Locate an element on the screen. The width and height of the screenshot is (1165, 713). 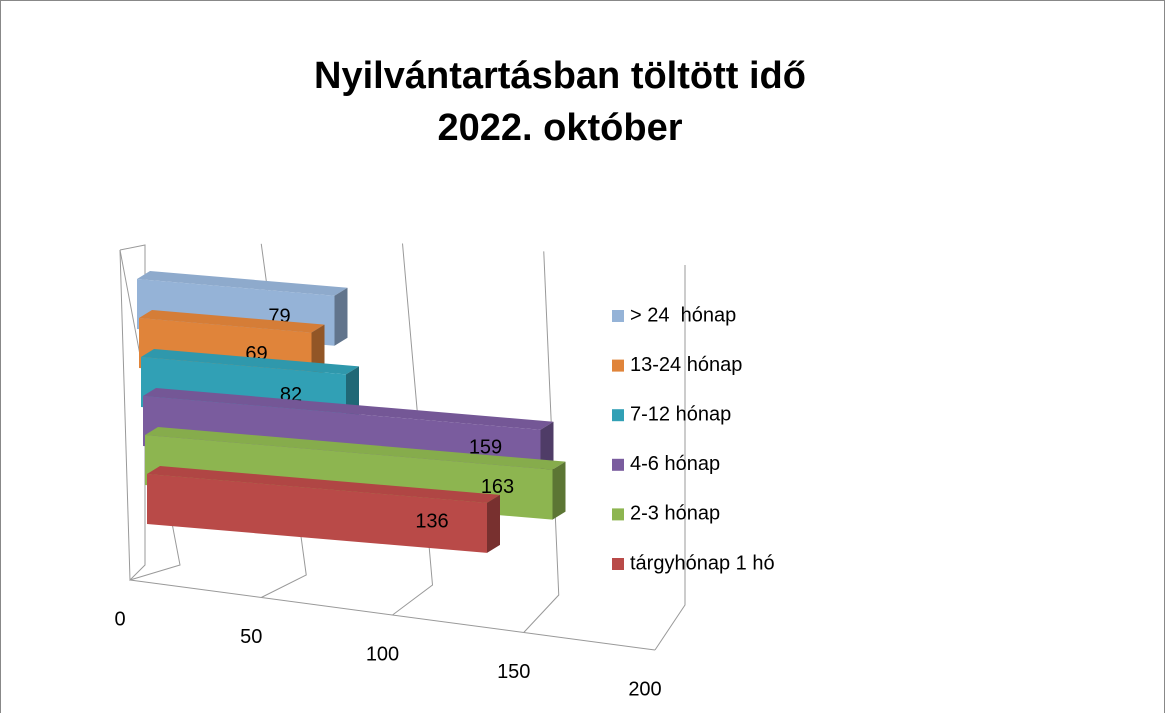
x-tick-label: 150 is located at coordinates (513, 672).